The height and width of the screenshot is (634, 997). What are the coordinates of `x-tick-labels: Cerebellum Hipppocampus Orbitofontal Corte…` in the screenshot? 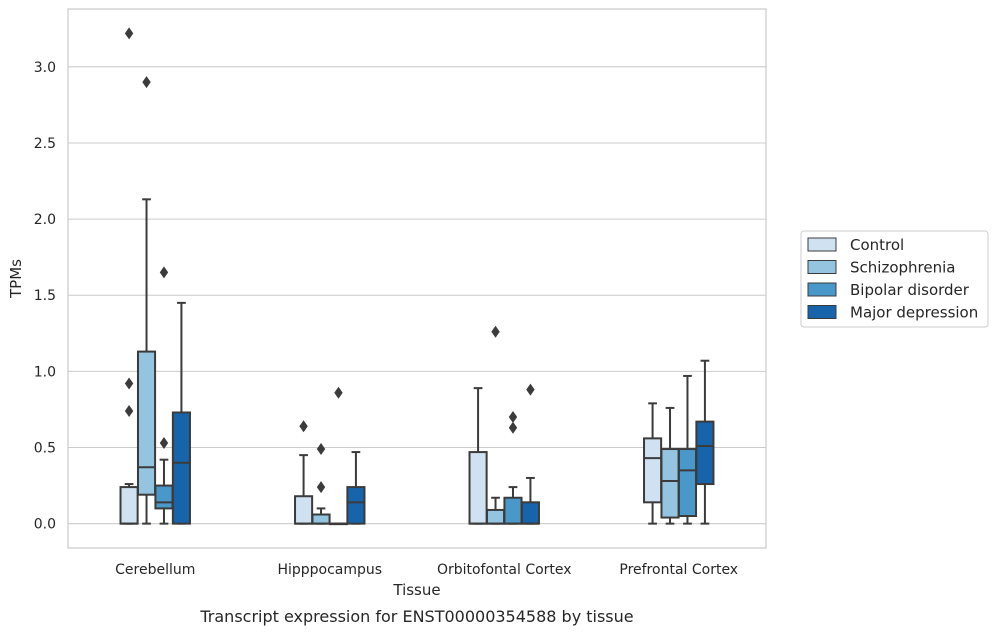 It's located at (426, 570).